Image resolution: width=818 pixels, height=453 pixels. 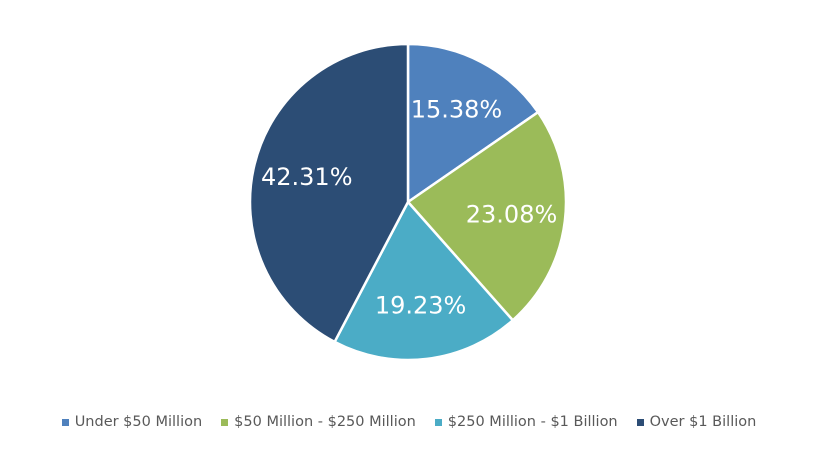 I want to click on legend-item-50-million-250-million: $50 Million - $250 Million, so click(x=318, y=422).